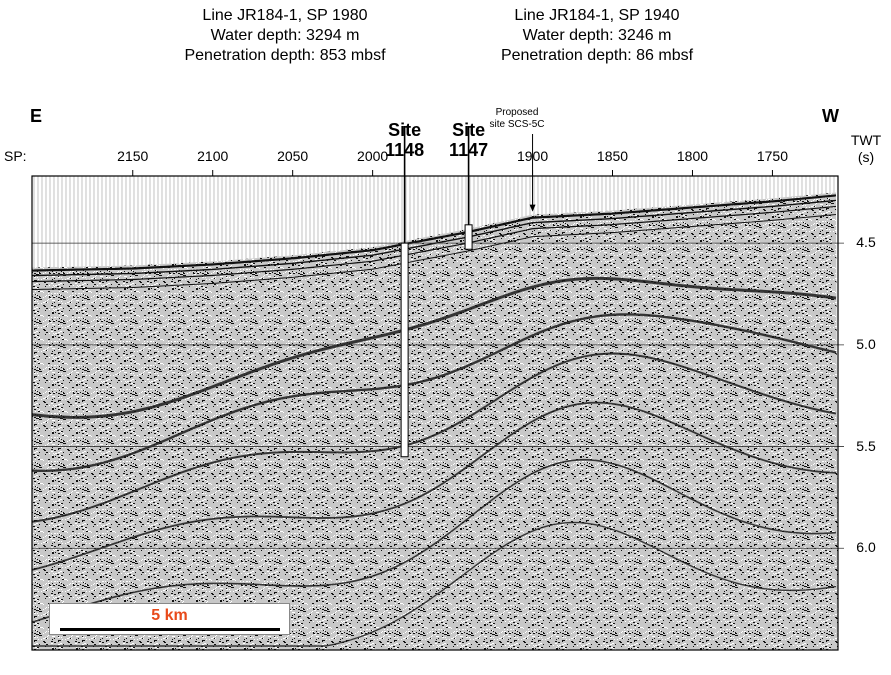 The image size is (891, 675). What do you see at coordinates (866, 547) in the screenshot?
I see `twt-tick-label: 6.0` at bounding box center [866, 547].